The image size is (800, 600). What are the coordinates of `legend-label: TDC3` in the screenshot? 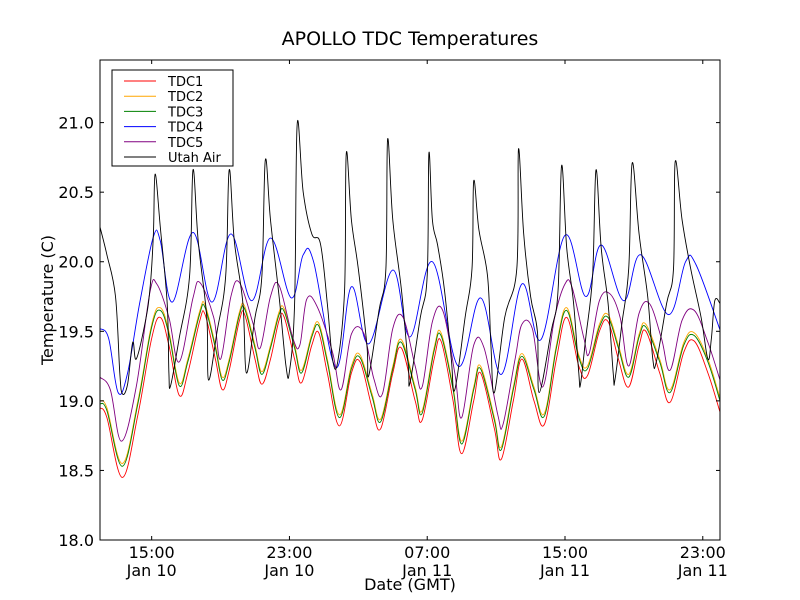 It's located at (185, 112).